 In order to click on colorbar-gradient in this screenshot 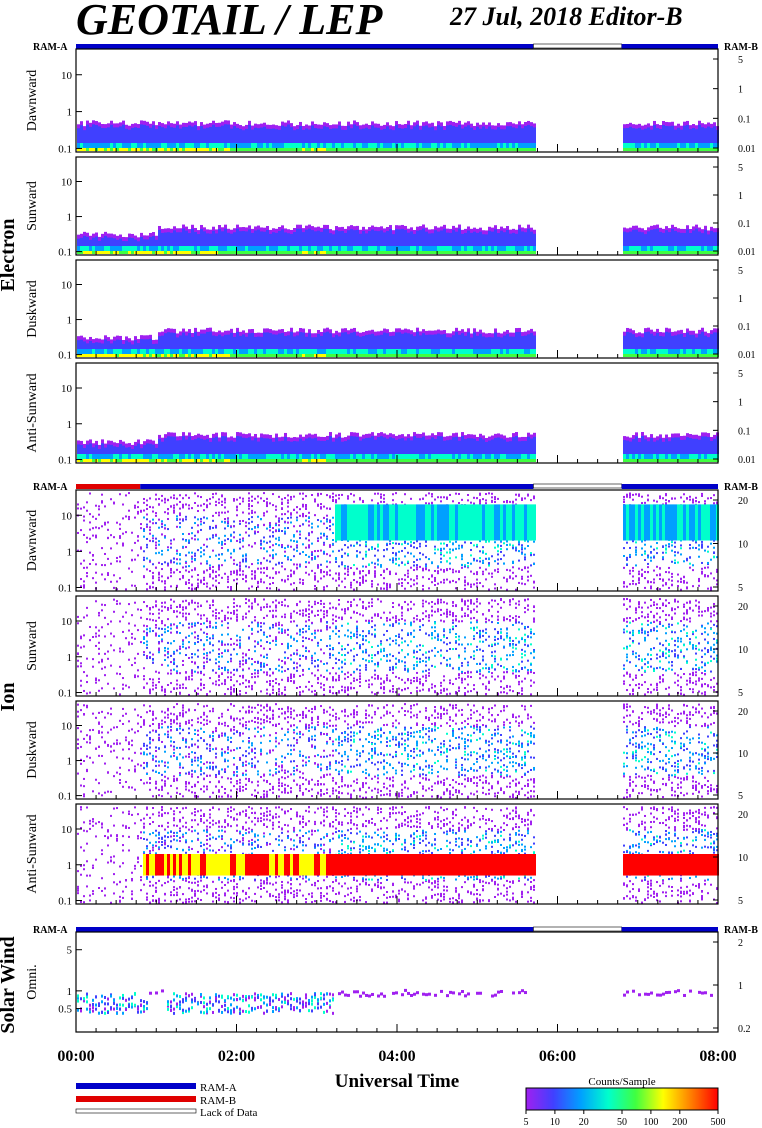, I will do `click(622, 1099)`.